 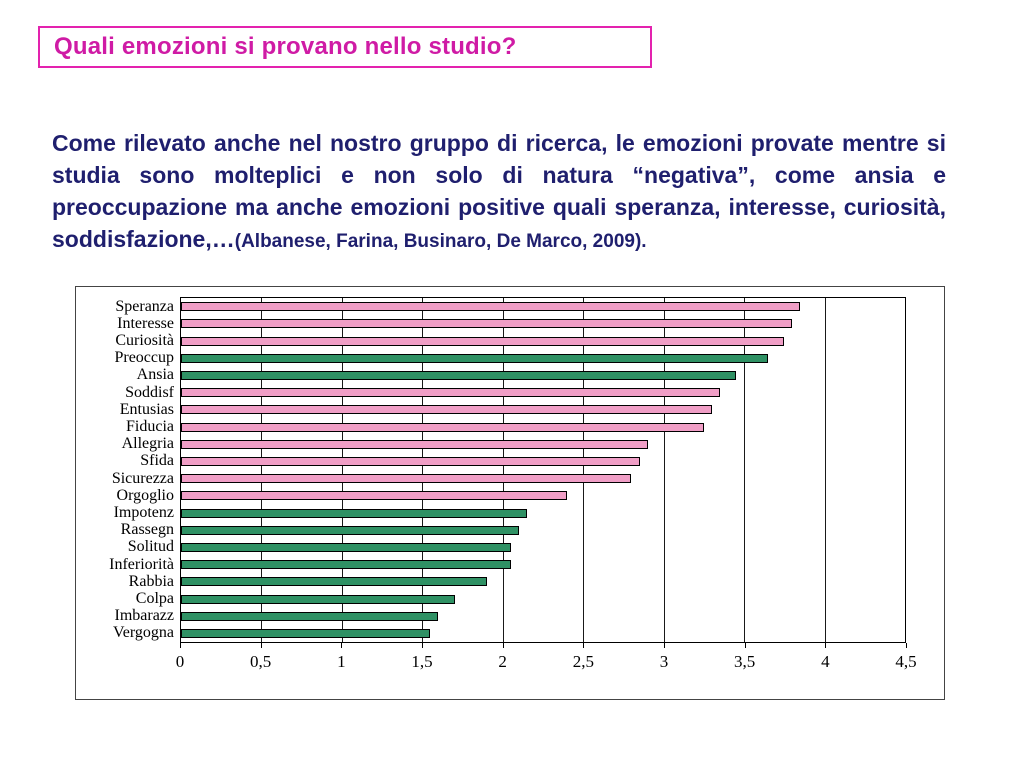 What do you see at coordinates (144, 358) in the screenshot?
I see `category-label: Preoccup` at bounding box center [144, 358].